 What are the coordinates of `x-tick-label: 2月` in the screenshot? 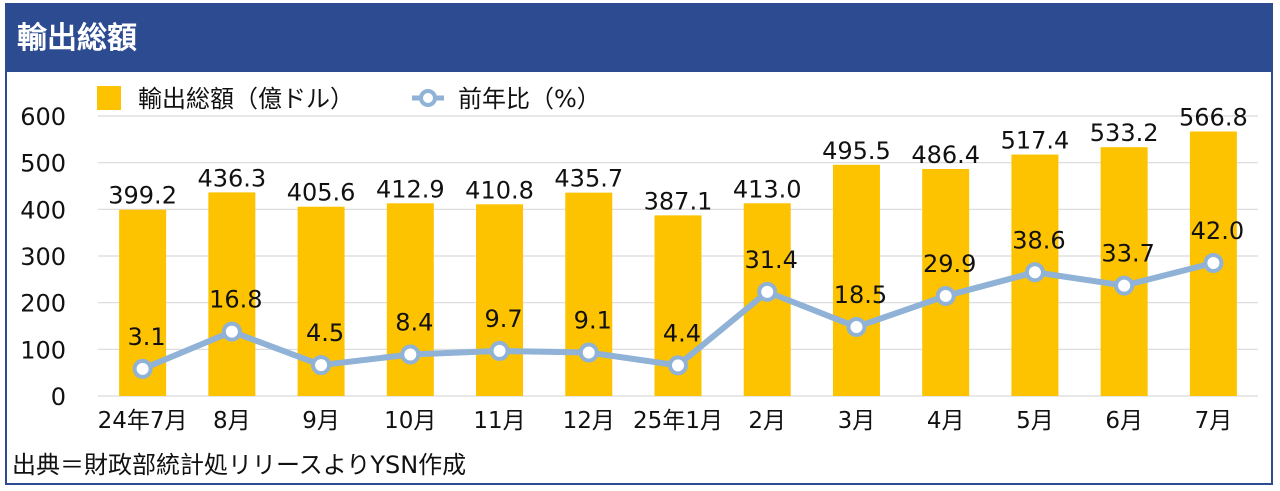 It's located at (767, 421).